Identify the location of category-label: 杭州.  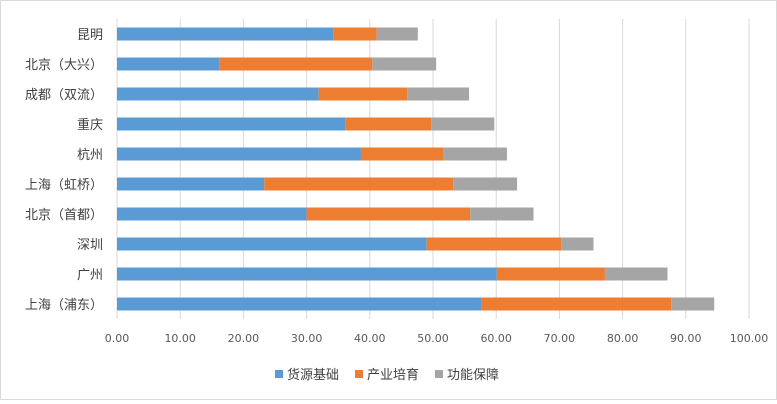
(90, 155).